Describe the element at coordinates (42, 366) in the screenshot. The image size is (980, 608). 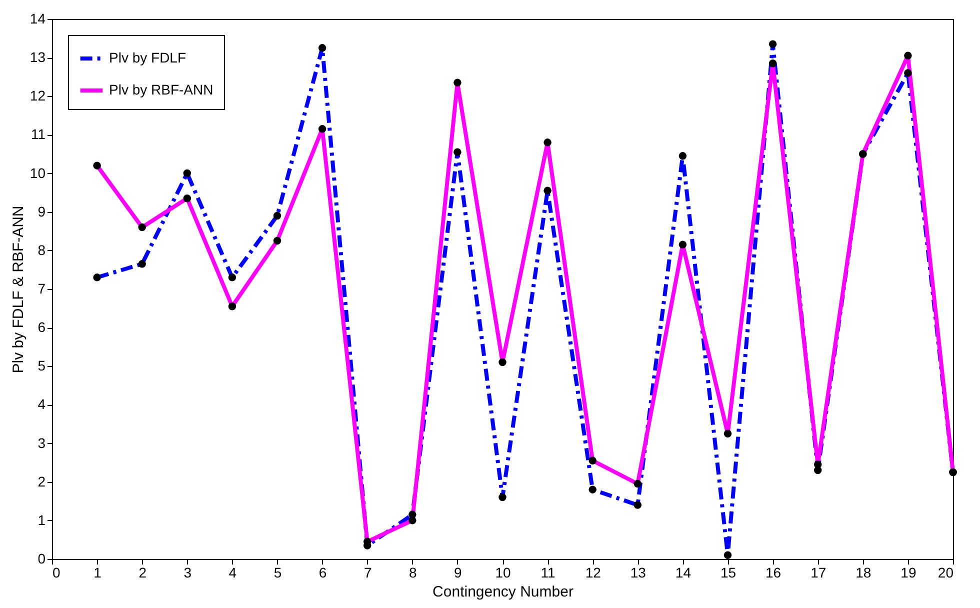
I see `y-tick-label: 5` at that location.